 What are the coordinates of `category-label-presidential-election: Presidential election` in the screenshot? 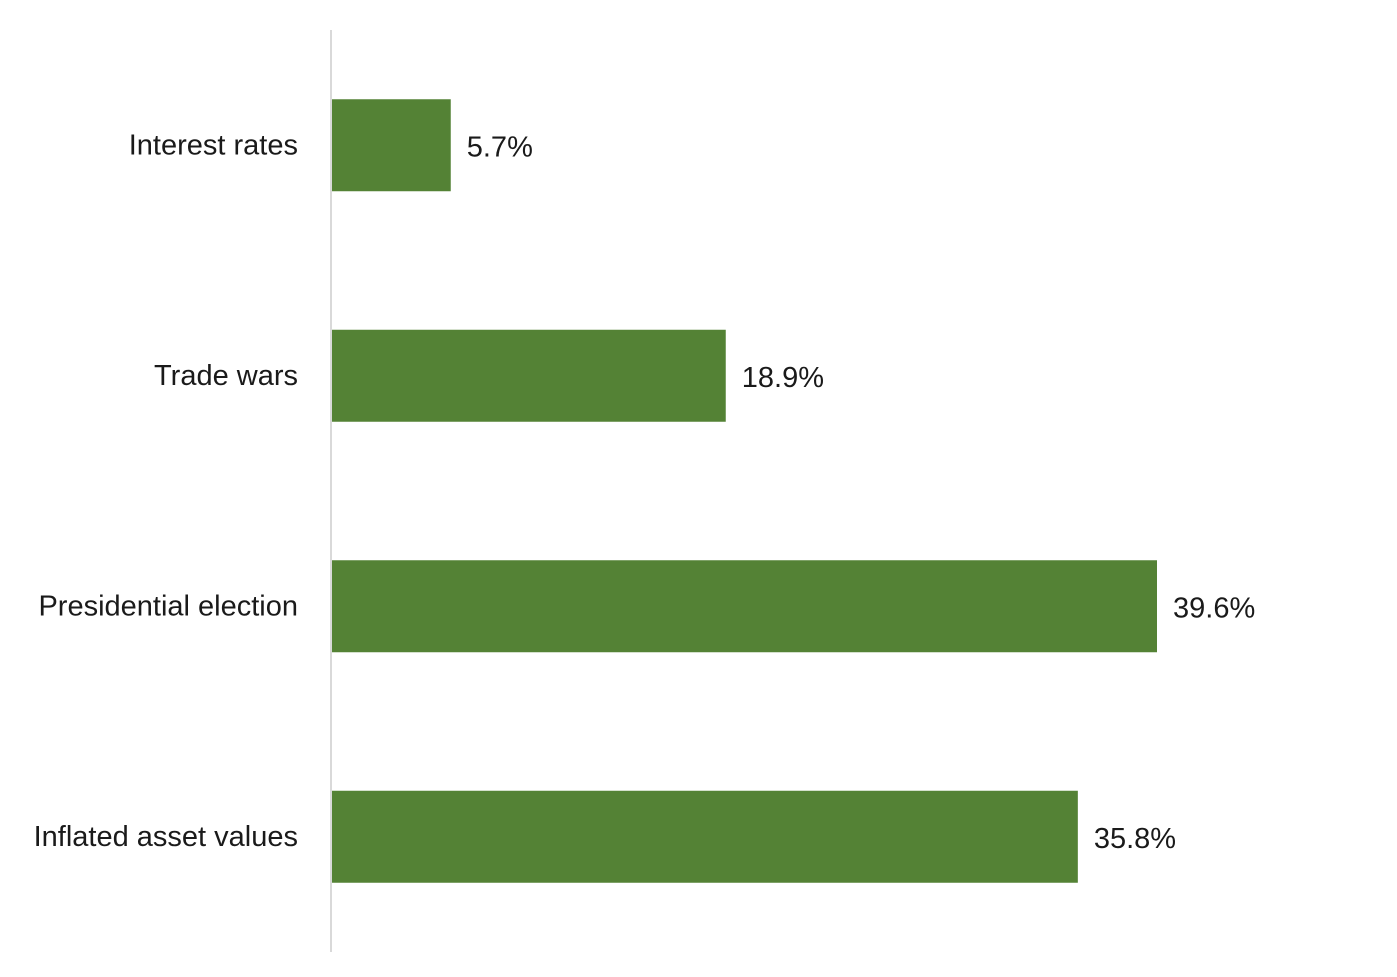 It's located at (168, 606).